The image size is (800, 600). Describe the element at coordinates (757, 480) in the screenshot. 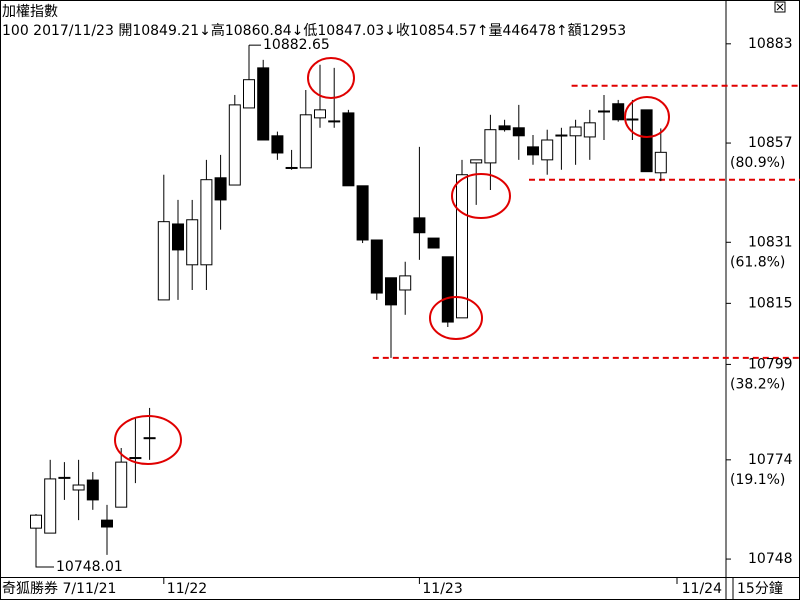

I see `fib-label: (19.1%)` at that location.